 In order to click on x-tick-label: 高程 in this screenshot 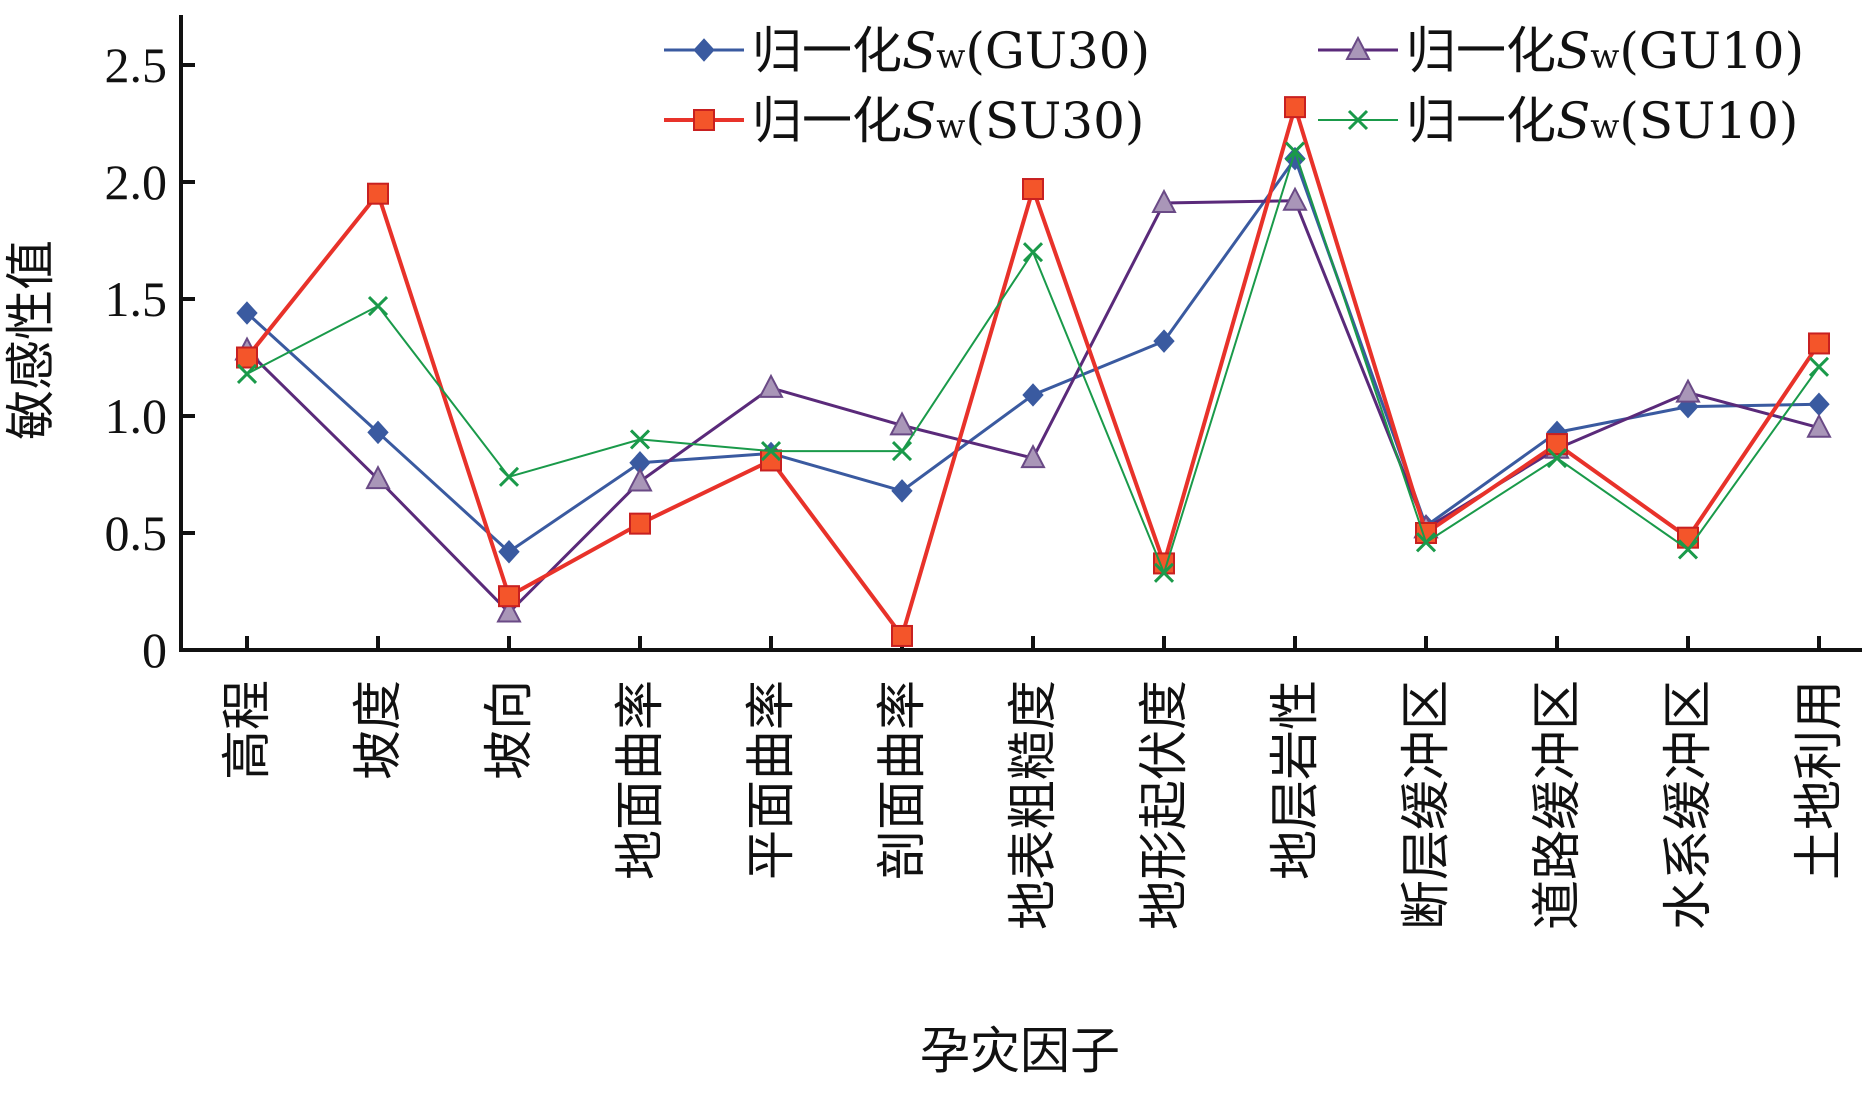, I will do `click(247, 730)`.